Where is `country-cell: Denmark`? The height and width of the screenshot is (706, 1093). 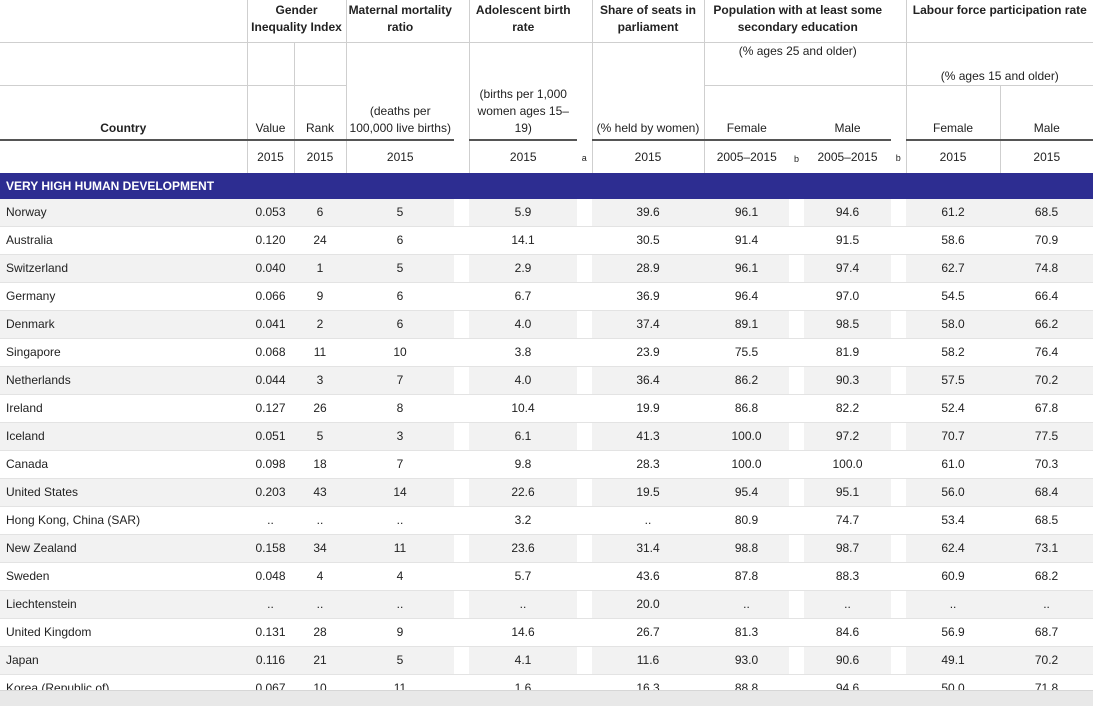
country-cell: Denmark is located at coordinates (123, 324).